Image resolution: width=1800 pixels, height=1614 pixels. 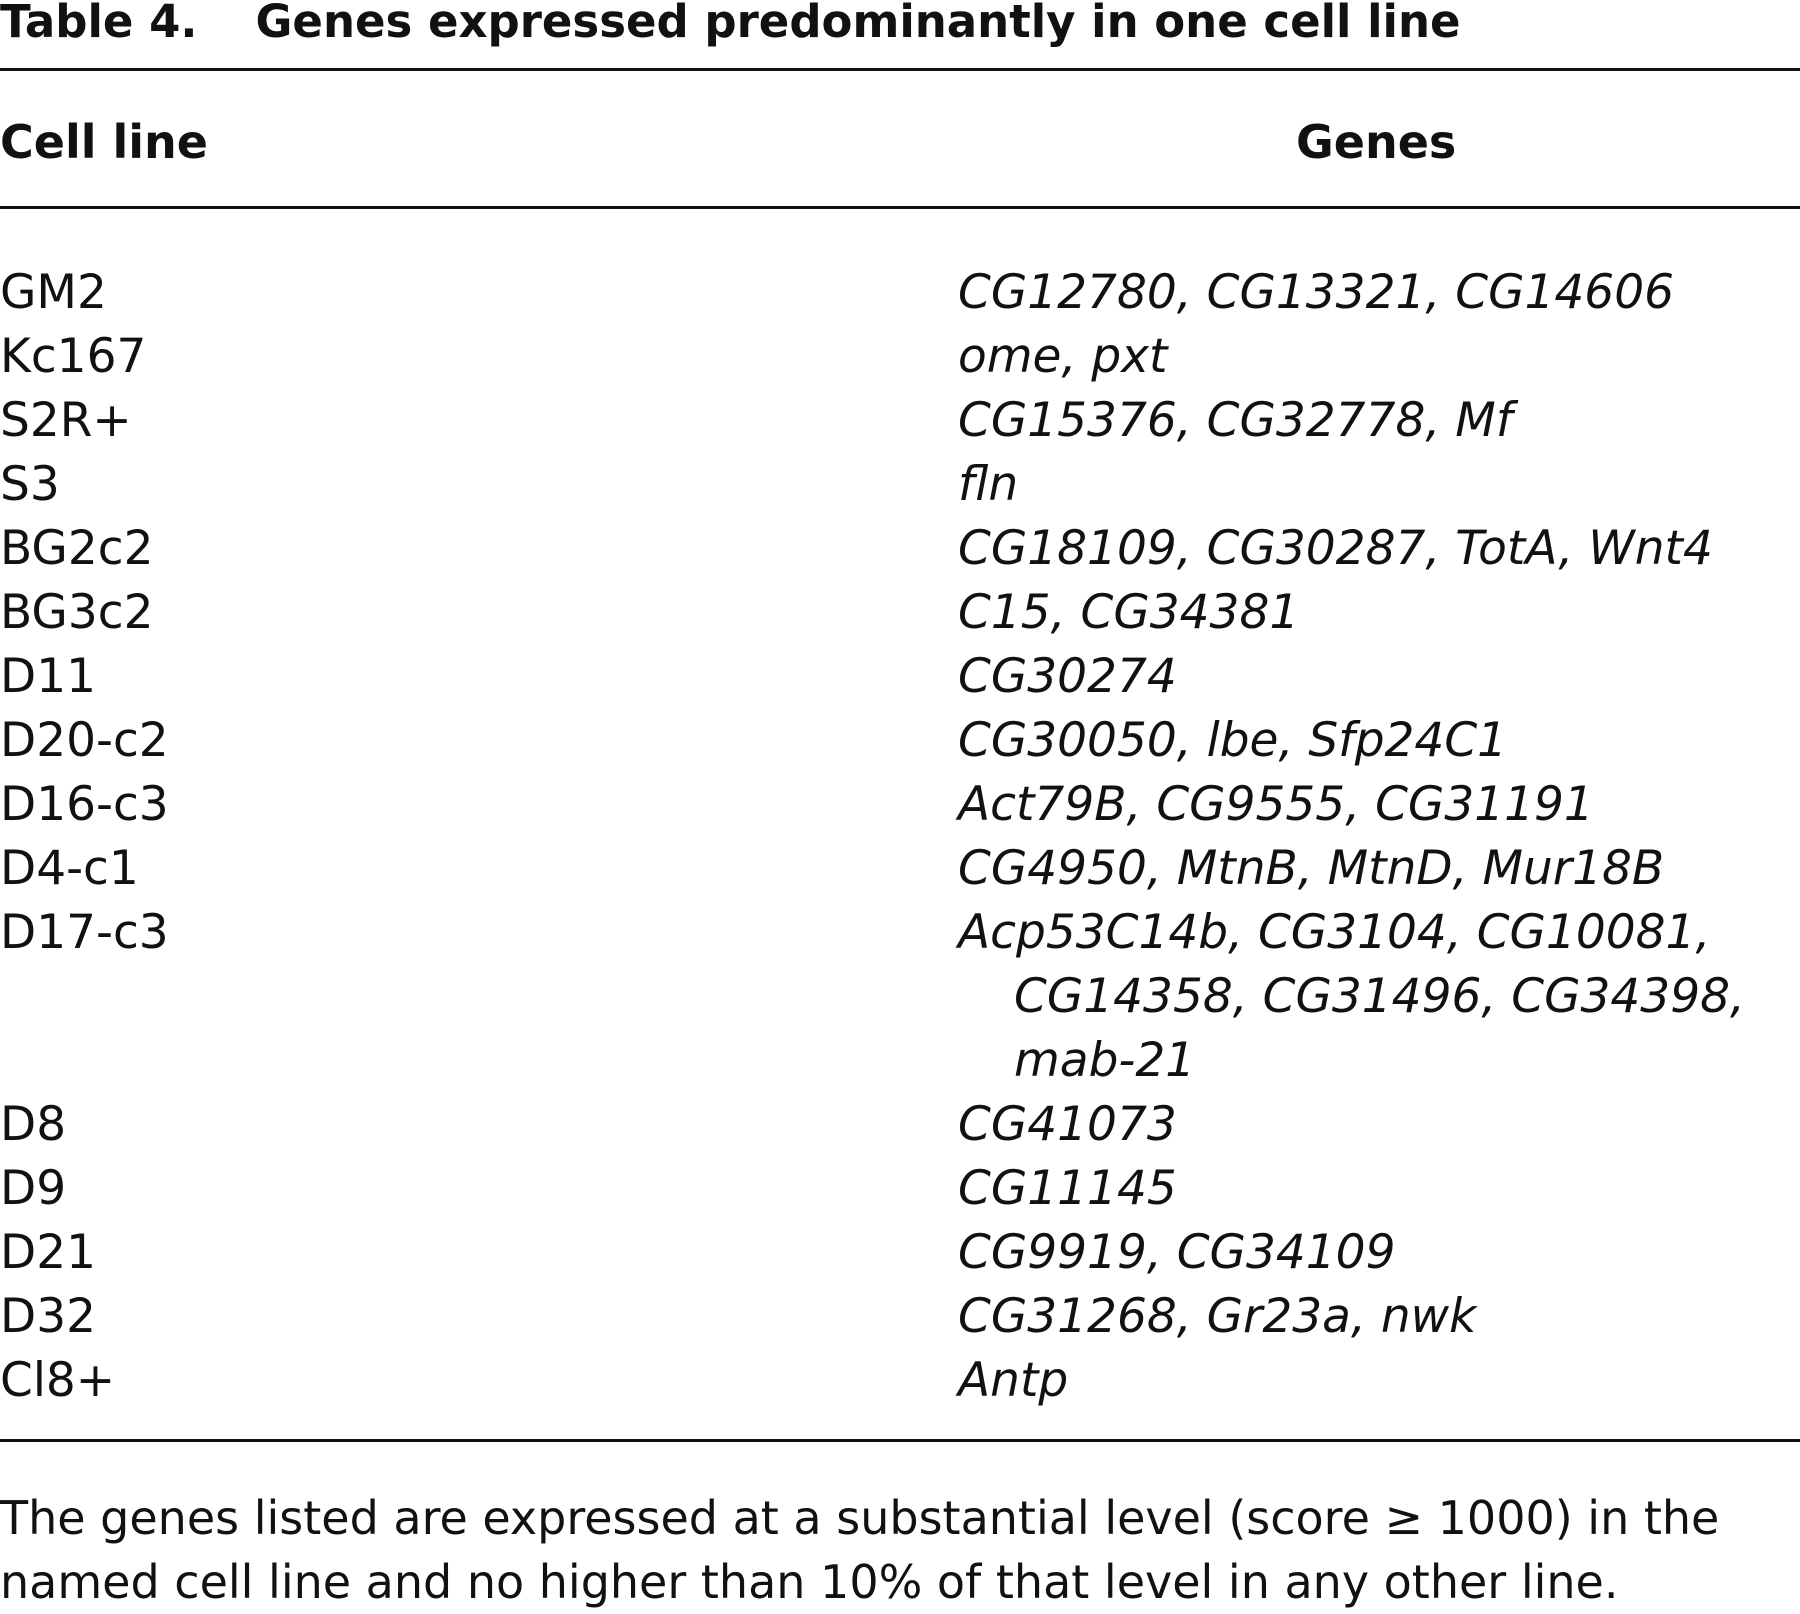 What do you see at coordinates (1233, 740) in the screenshot?
I see `gene-list-line: CG30050, lbe, Sfp24C1` at bounding box center [1233, 740].